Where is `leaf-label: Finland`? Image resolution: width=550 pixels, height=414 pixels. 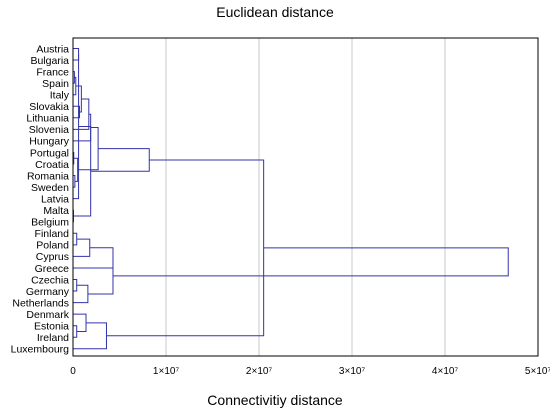 leaf-label: Finland is located at coordinates (52, 234).